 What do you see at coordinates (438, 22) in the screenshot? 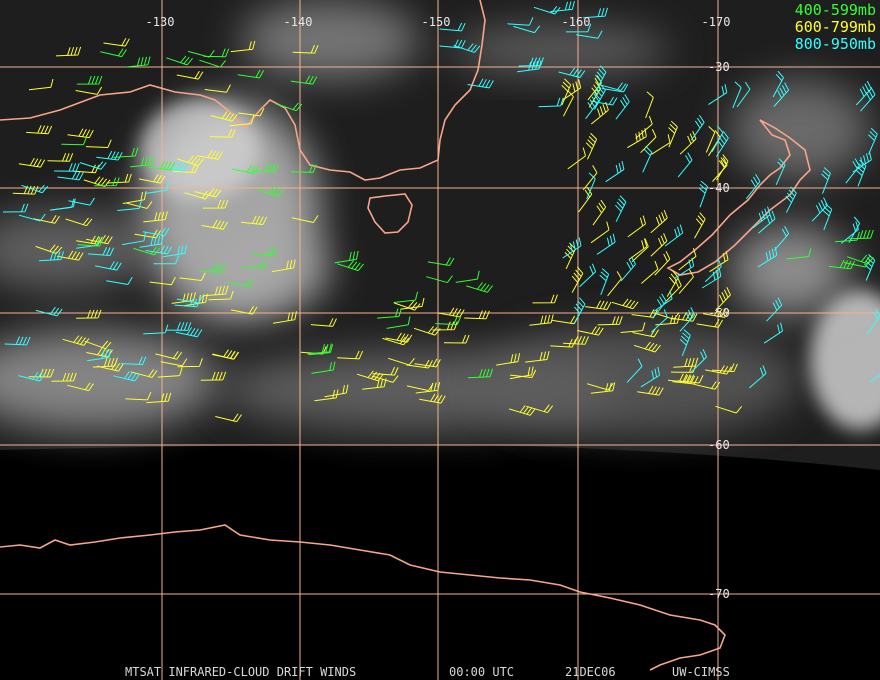
I see `lon-labels: -130 -140 -150 -160 -170` at bounding box center [438, 22].